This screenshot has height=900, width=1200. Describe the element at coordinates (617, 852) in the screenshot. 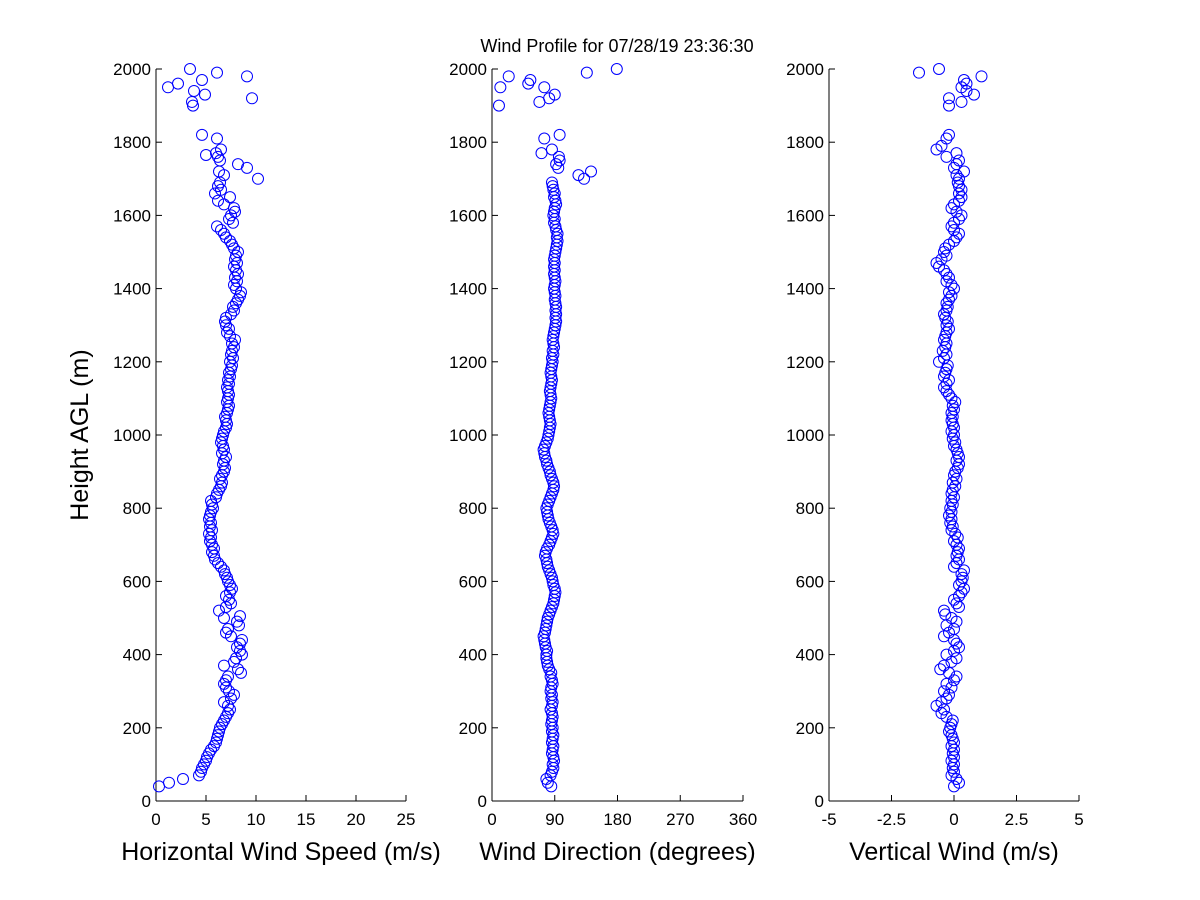

I see `x-axis-label: Wind Direction (degrees)` at that location.